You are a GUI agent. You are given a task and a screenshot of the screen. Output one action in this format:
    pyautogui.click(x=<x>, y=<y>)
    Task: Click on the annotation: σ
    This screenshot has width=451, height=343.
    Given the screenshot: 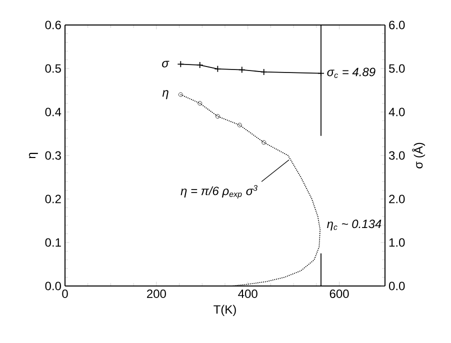 What is the action you would take?
    pyautogui.click(x=166, y=64)
    